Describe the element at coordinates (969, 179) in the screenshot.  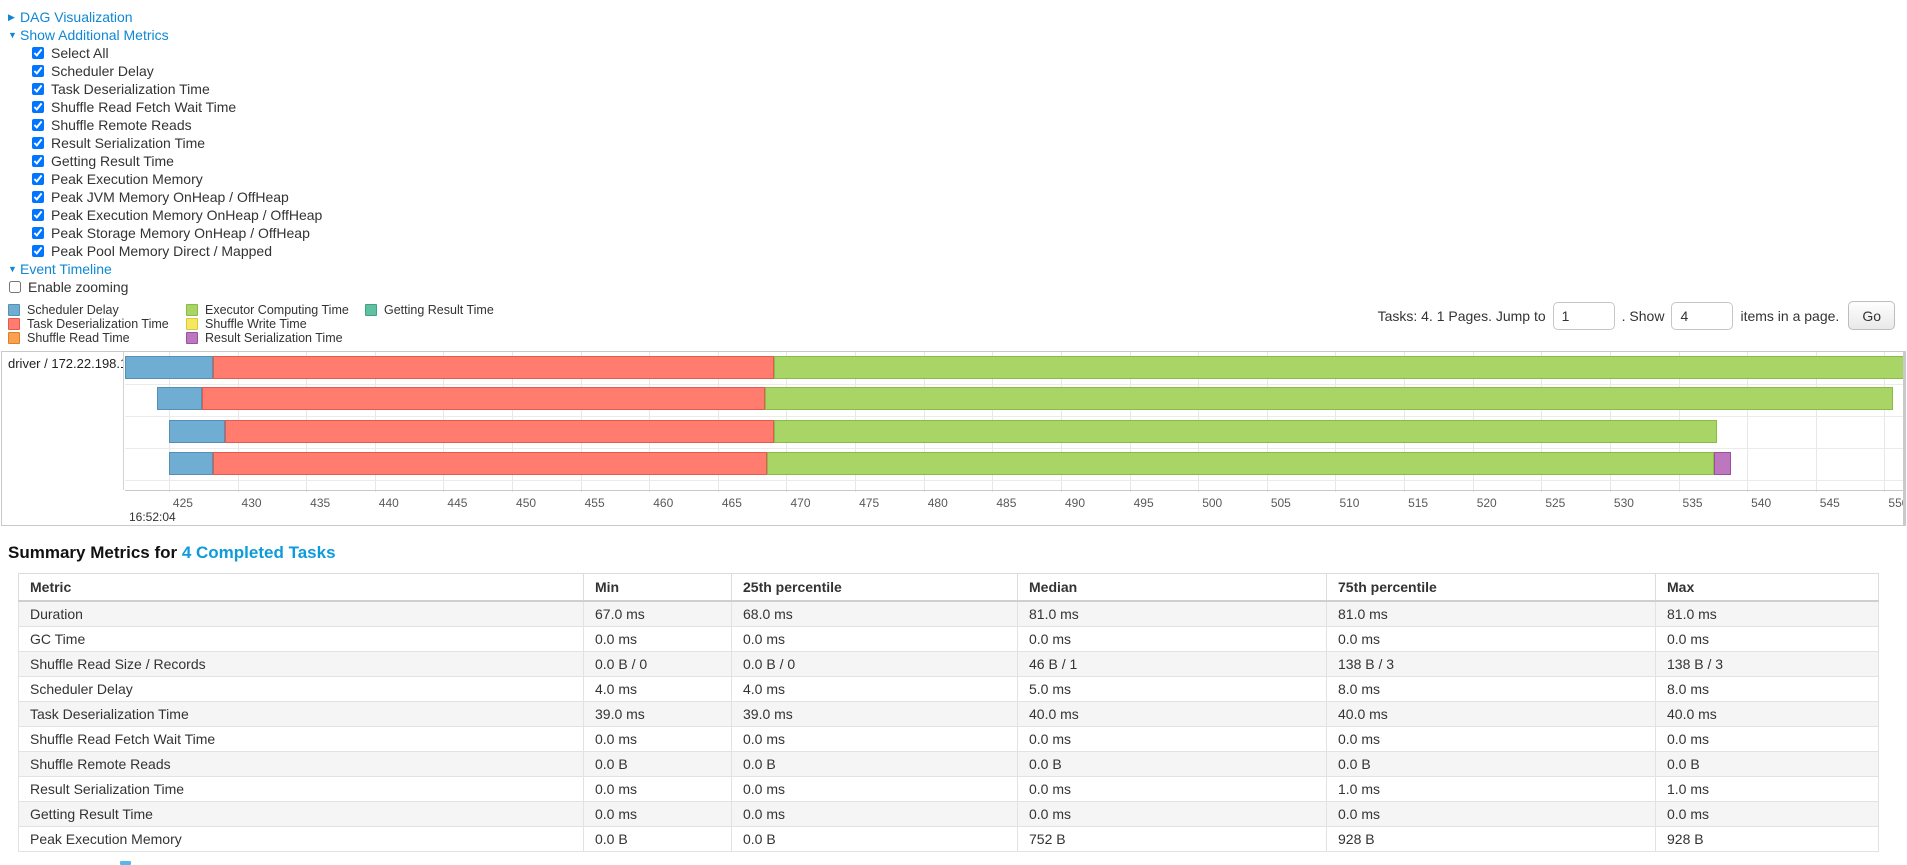
I see `metric-checkbox-item: Peak Execution Memory` at that location.